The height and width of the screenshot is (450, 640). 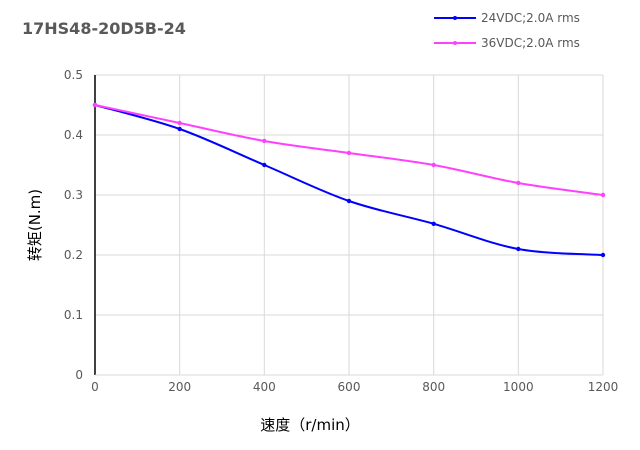 I want to click on y-tick-label: 0.4, so click(x=73, y=135).